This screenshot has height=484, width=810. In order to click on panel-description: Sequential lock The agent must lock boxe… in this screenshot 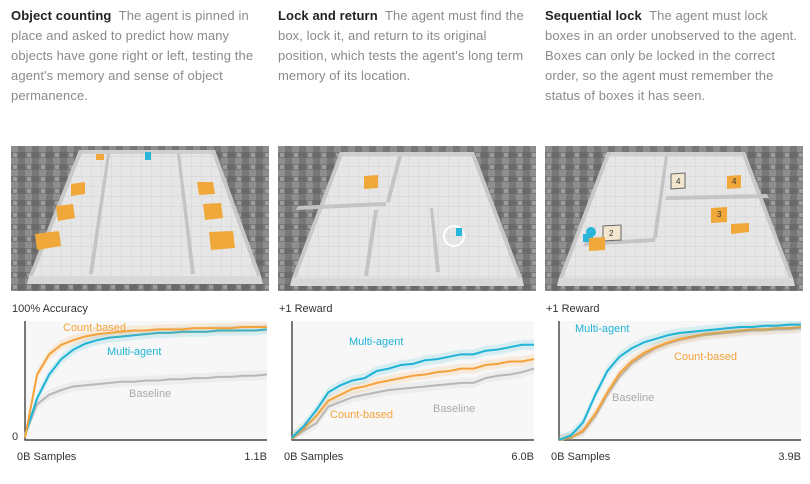, I will do `click(674, 56)`.